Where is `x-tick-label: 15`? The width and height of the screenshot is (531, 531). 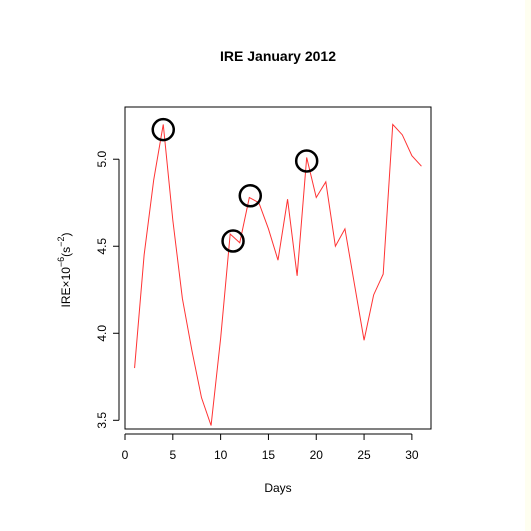
x-tick-label: 15 is located at coordinates (269, 455).